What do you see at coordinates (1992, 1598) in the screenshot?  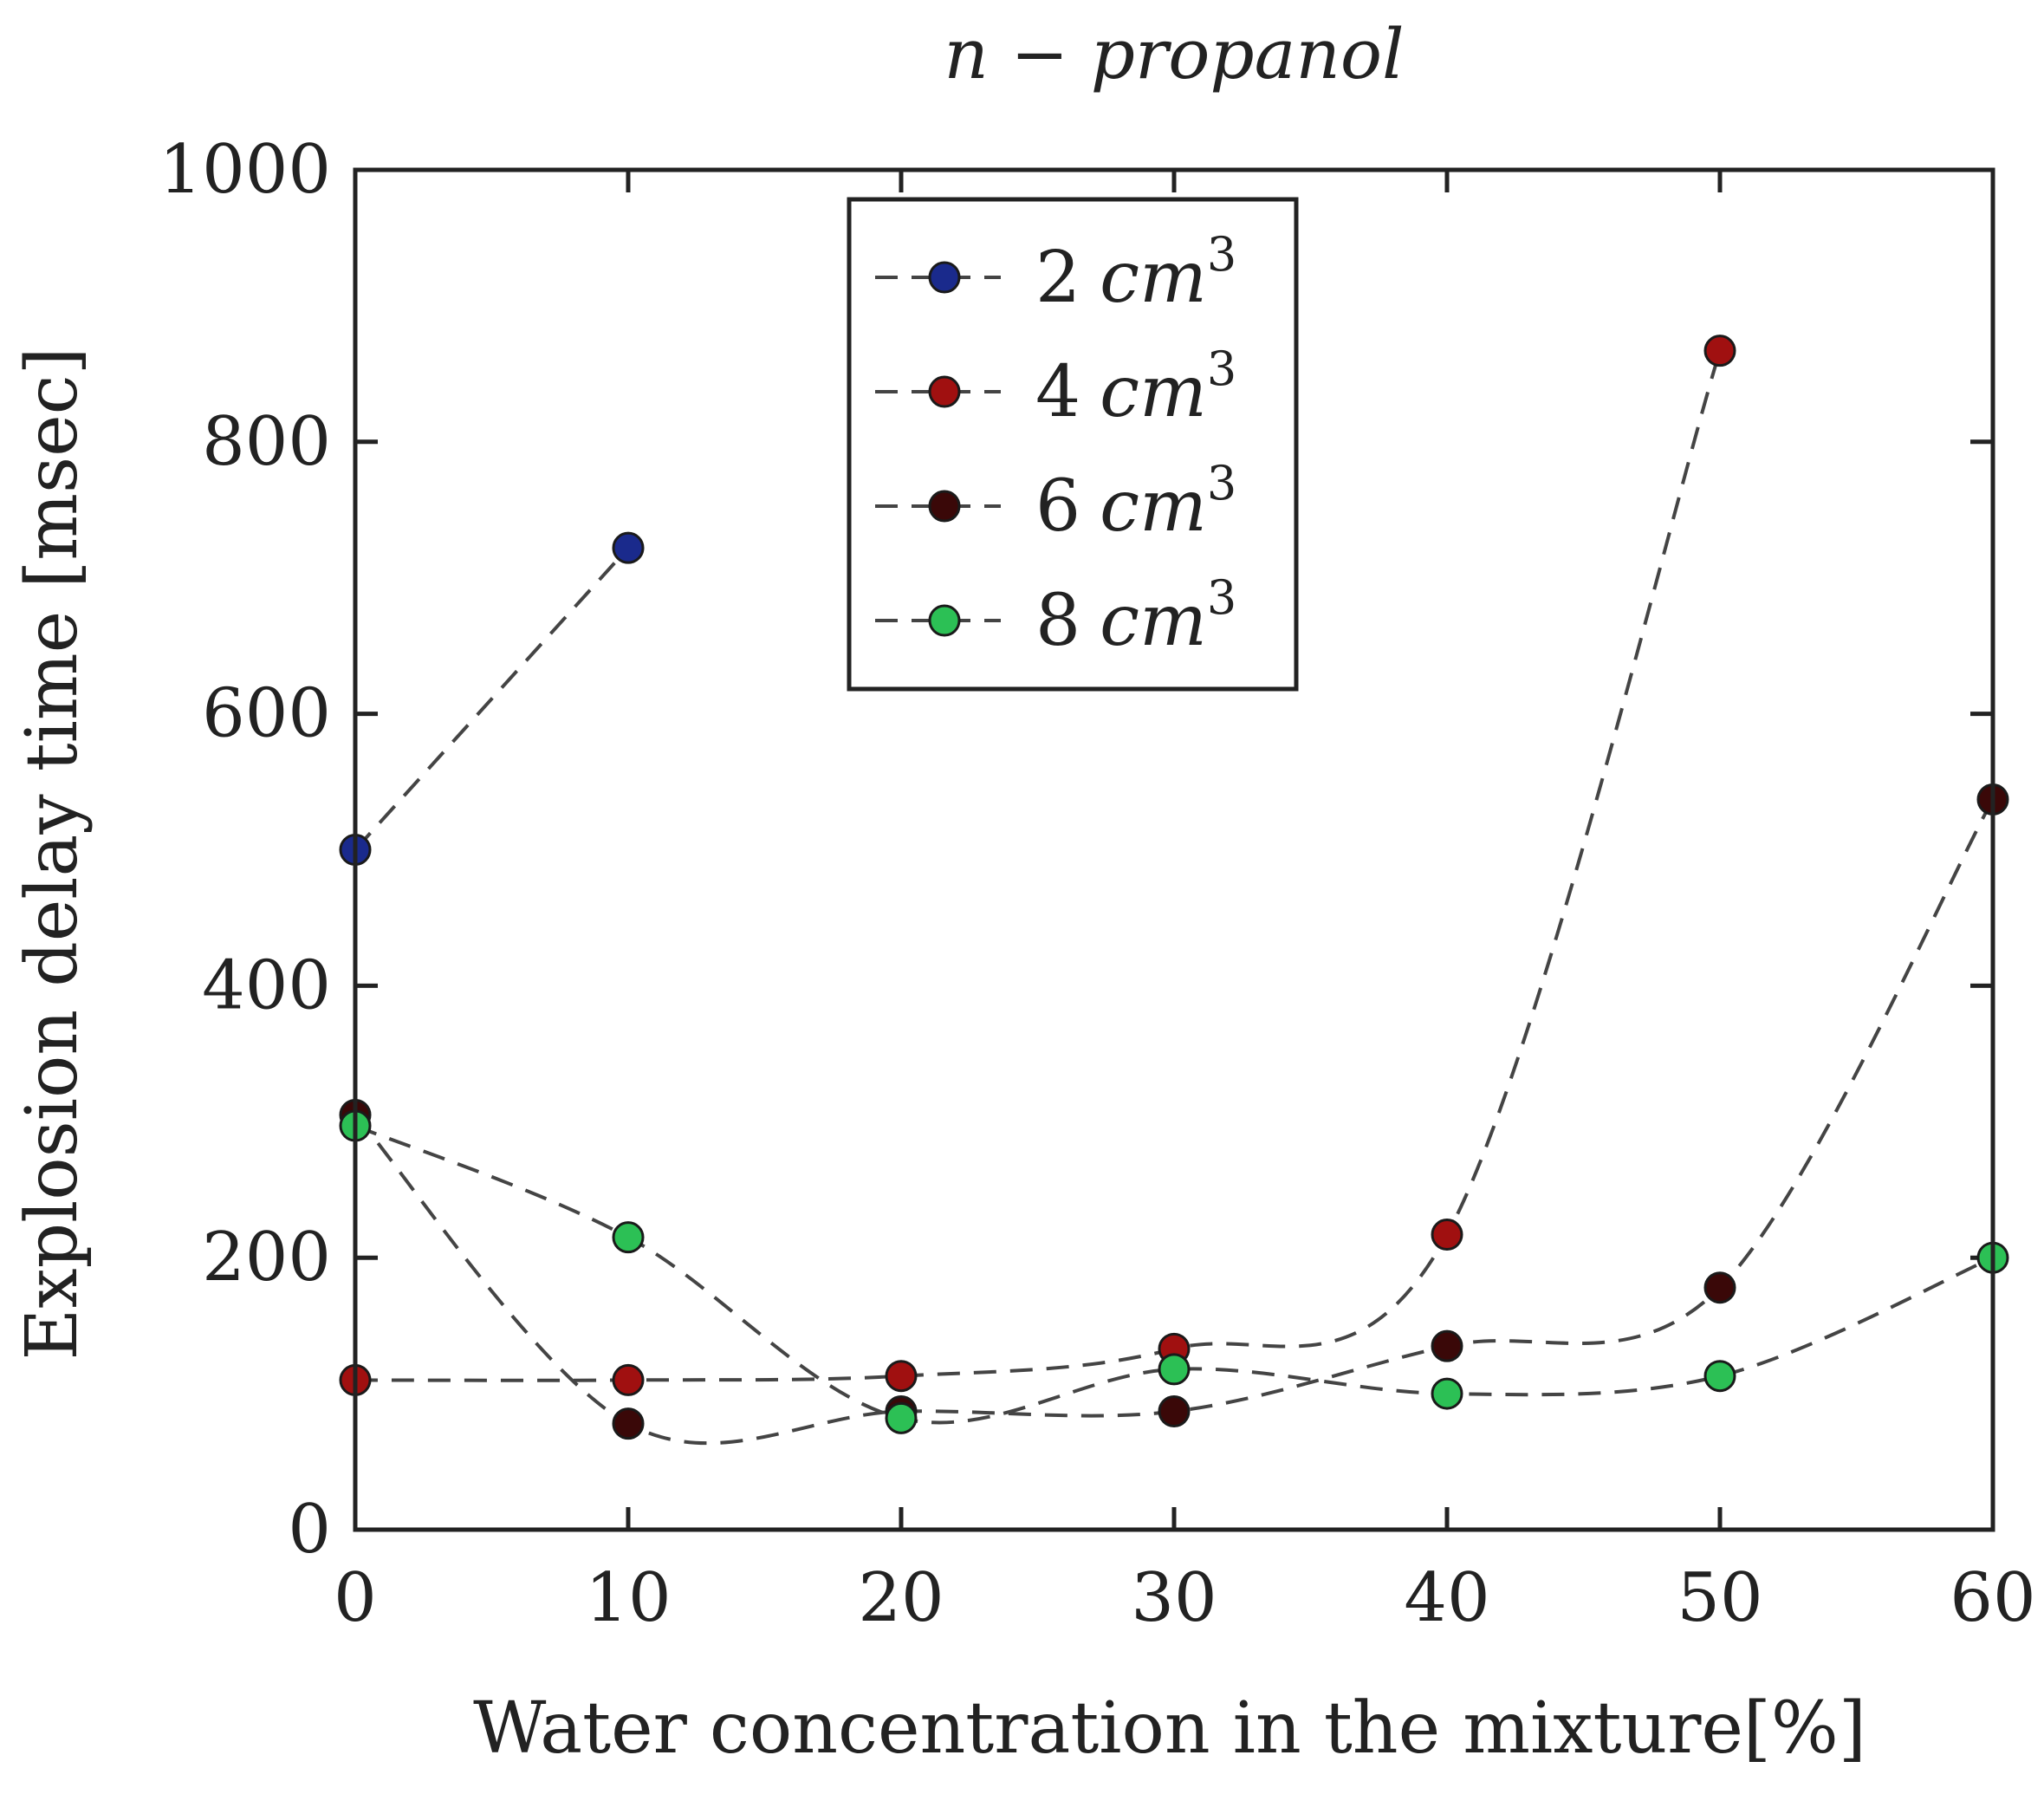 I see `x-tick-label: 60` at bounding box center [1992, 1598].